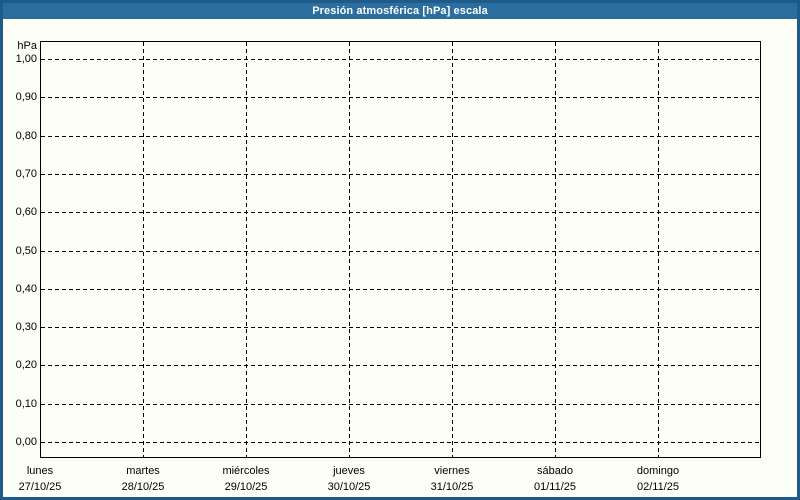 The width and height of the screenshot is (800, 500). I want to click on x-axis-date-label: 27/10/25, so click(40, 487).